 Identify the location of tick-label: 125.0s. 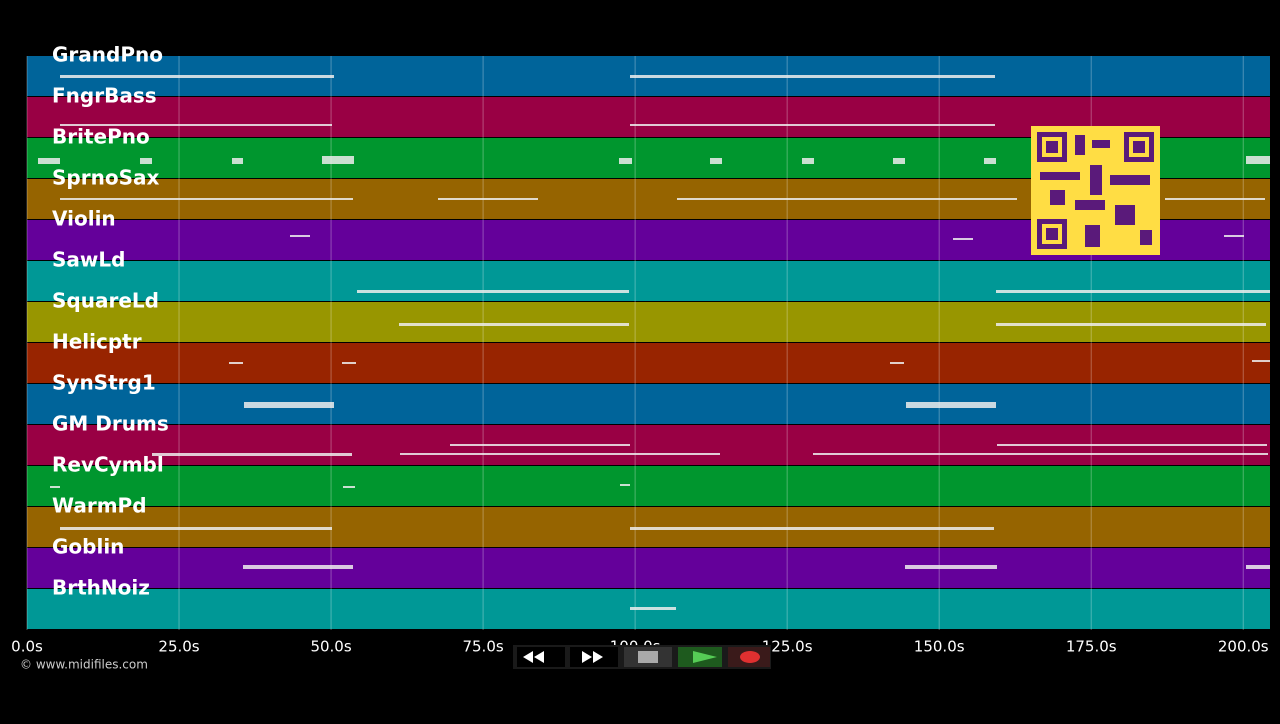
(787, 647).